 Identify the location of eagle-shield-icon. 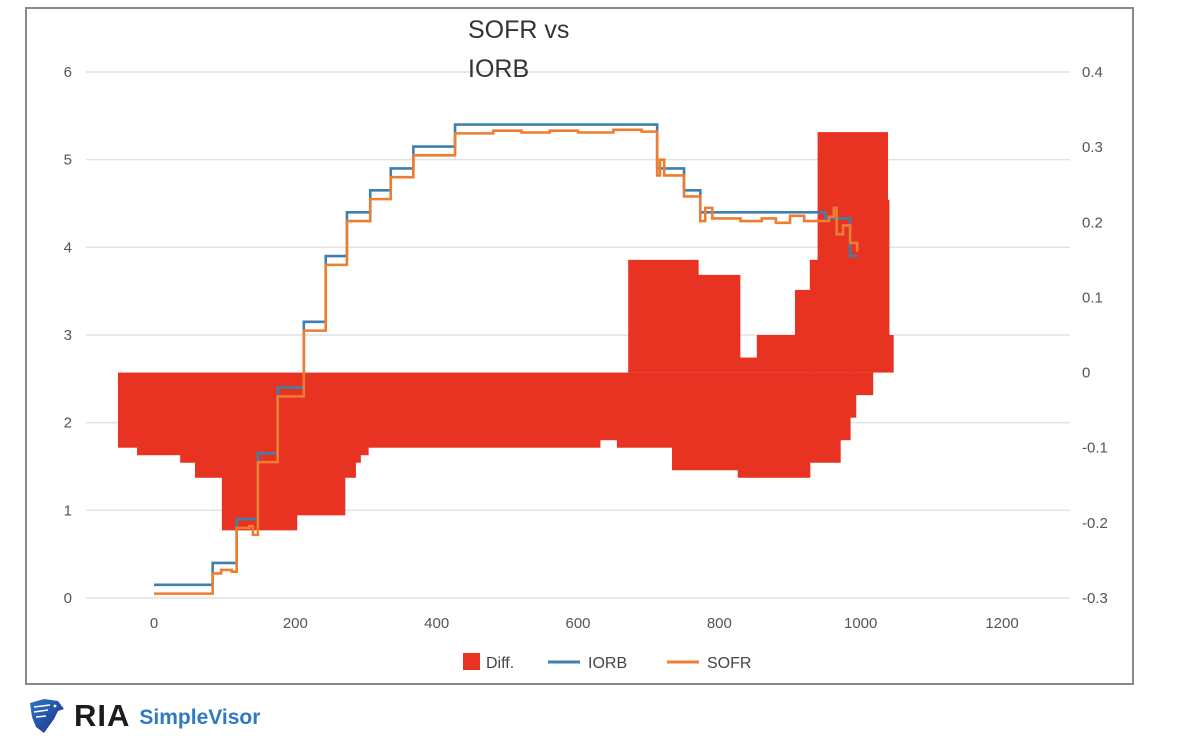
(47, 716).